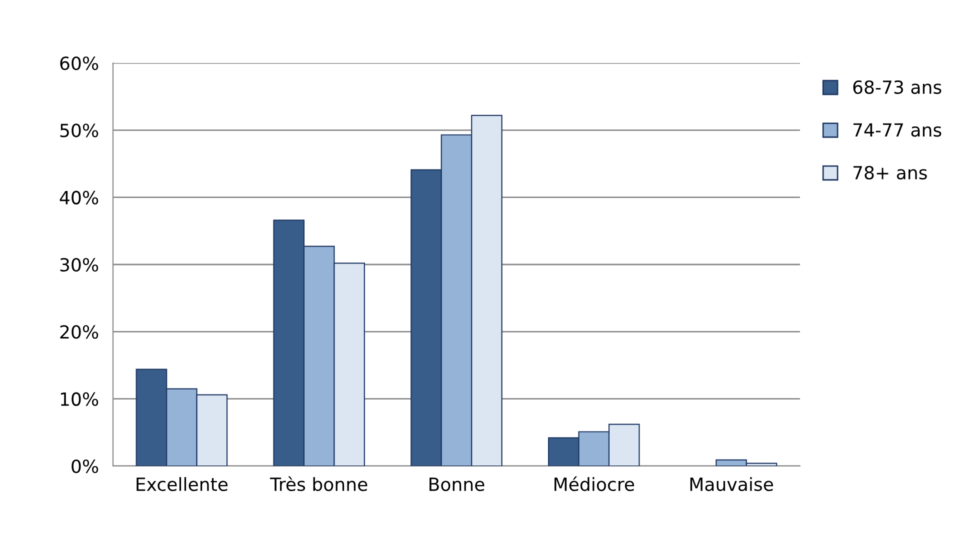 This screenshot has width=977, height=547. Describe the element at coordinates (457, 485) in the screenshot. I see `x-tick-label: Bonne` at that location.